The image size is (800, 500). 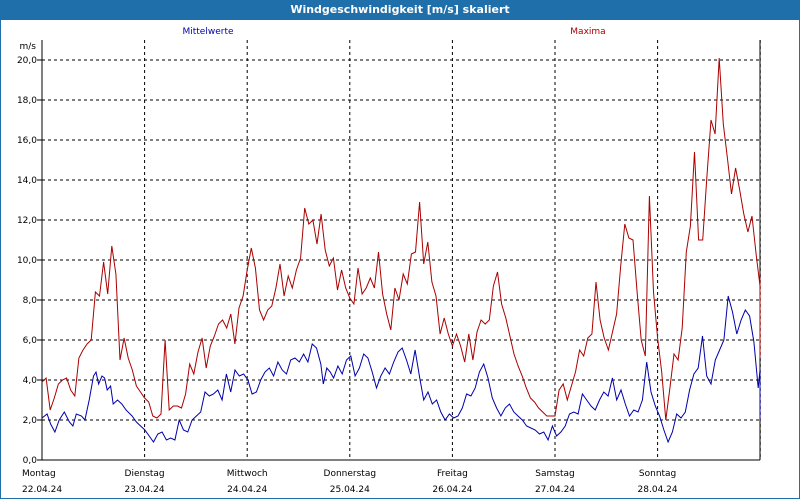 What do you see at coordinates (30, 381) in the screenshot?
I see `y-tick-label: 4,0` at bounding box center [30, 381].